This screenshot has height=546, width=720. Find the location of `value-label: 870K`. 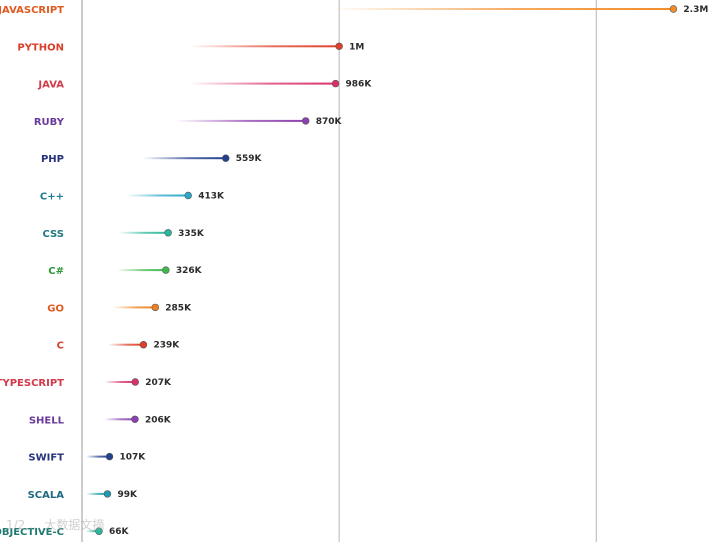

value-label: 870K is located at coordinates (329, 122).